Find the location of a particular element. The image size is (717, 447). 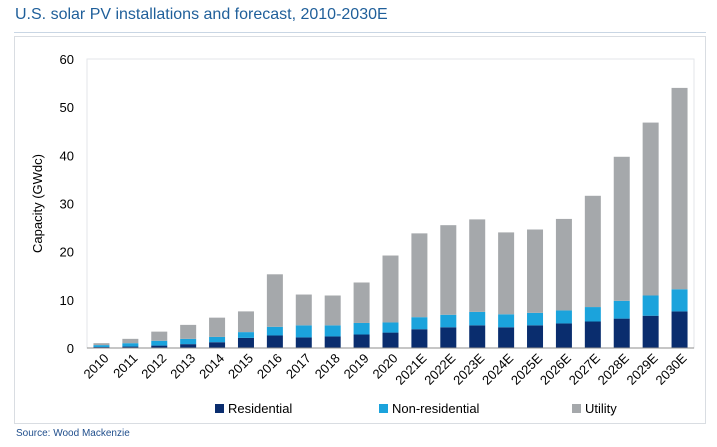

legend-swatch-residential is located at coordinates (219, 408).